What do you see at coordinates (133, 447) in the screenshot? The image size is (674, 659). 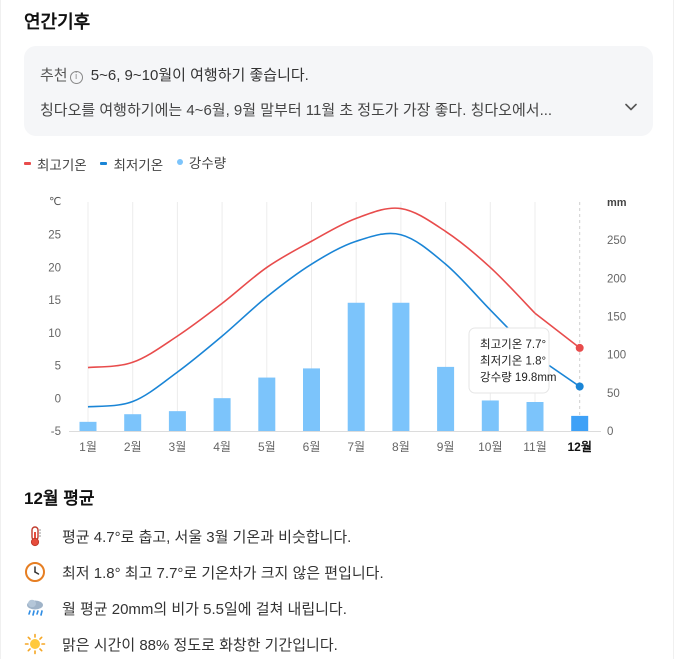 I see `x-tick-label: 2월` at bounding box center [133, 447].